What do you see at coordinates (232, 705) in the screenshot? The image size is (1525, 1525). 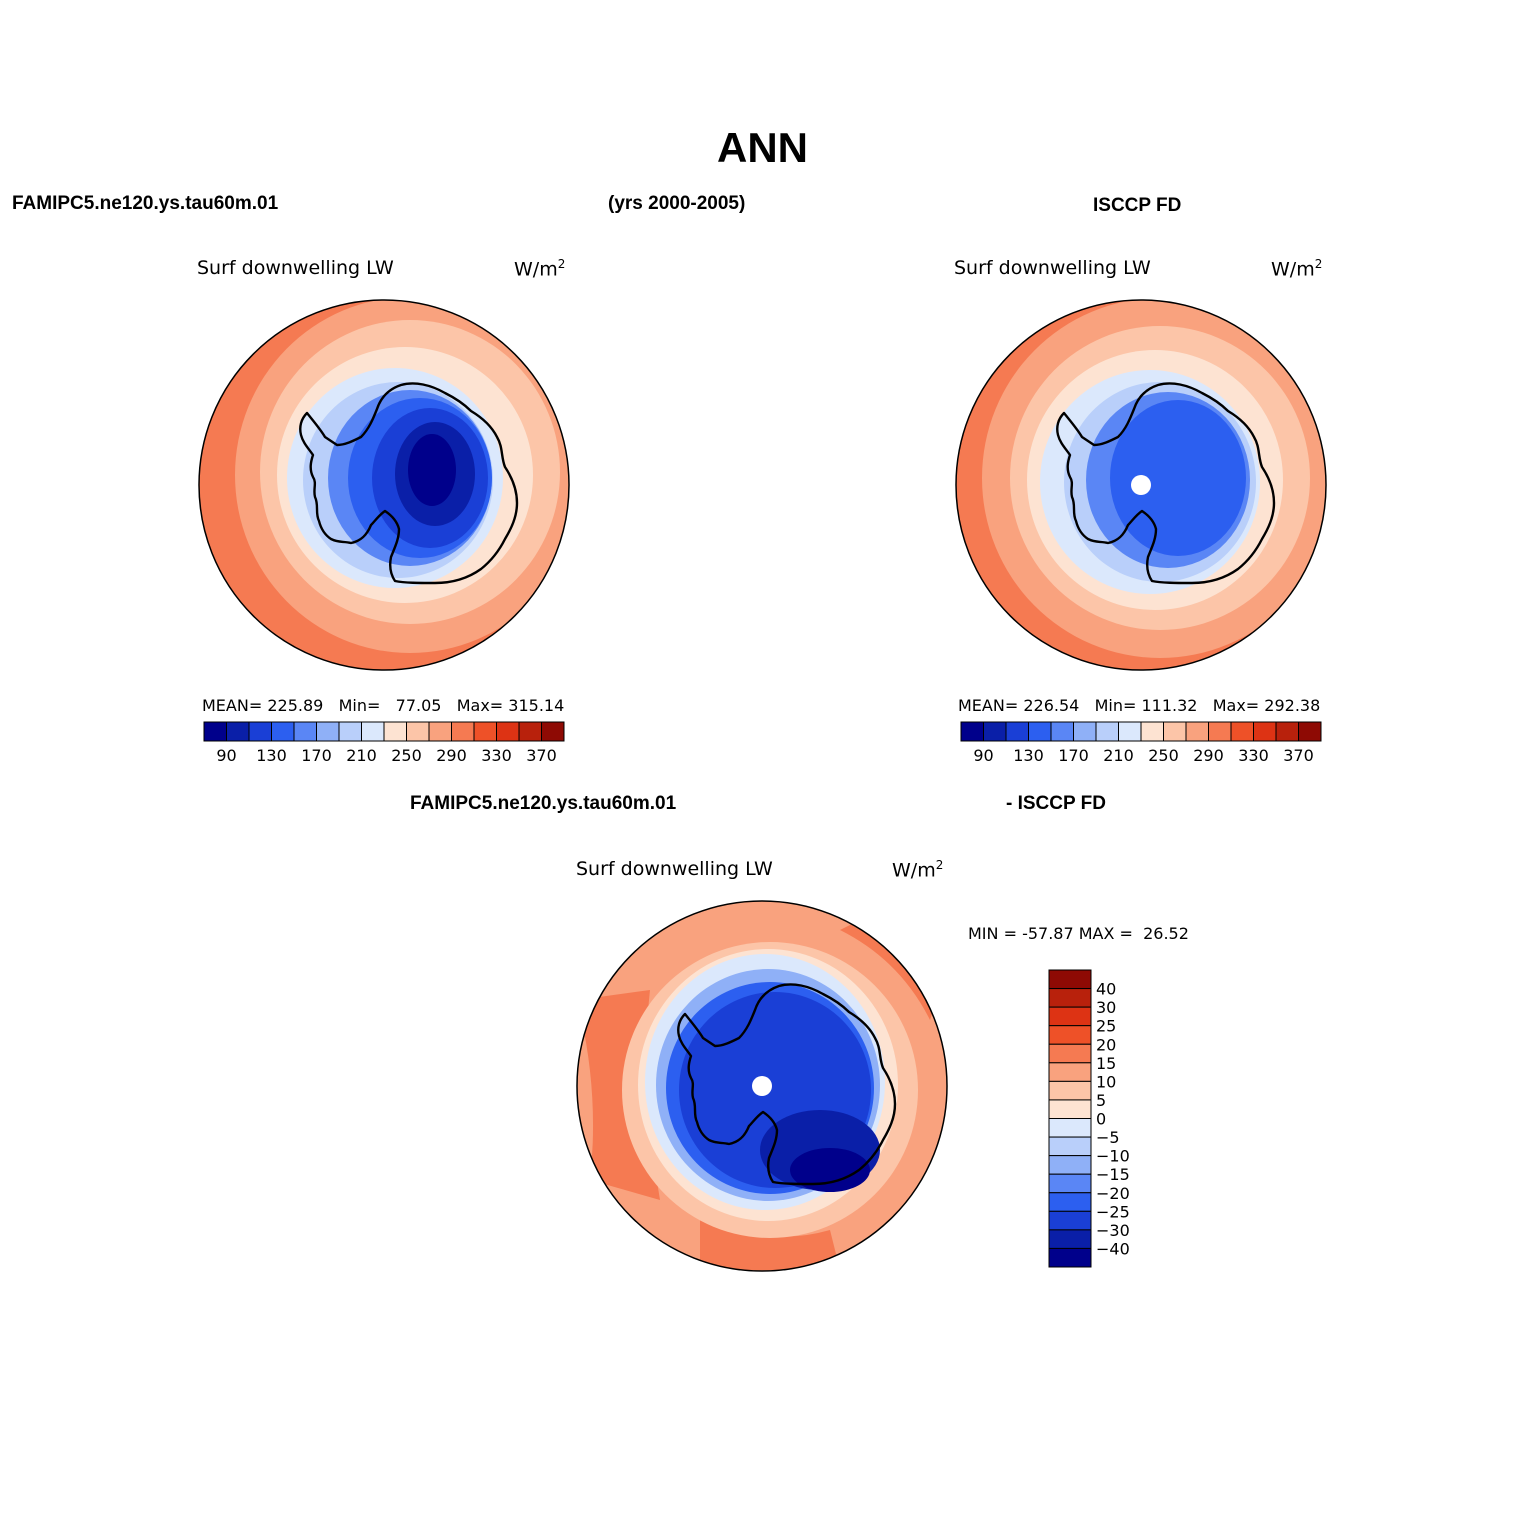 I see `model-mean-label: MEAN=` at bounding box center [232, 705].